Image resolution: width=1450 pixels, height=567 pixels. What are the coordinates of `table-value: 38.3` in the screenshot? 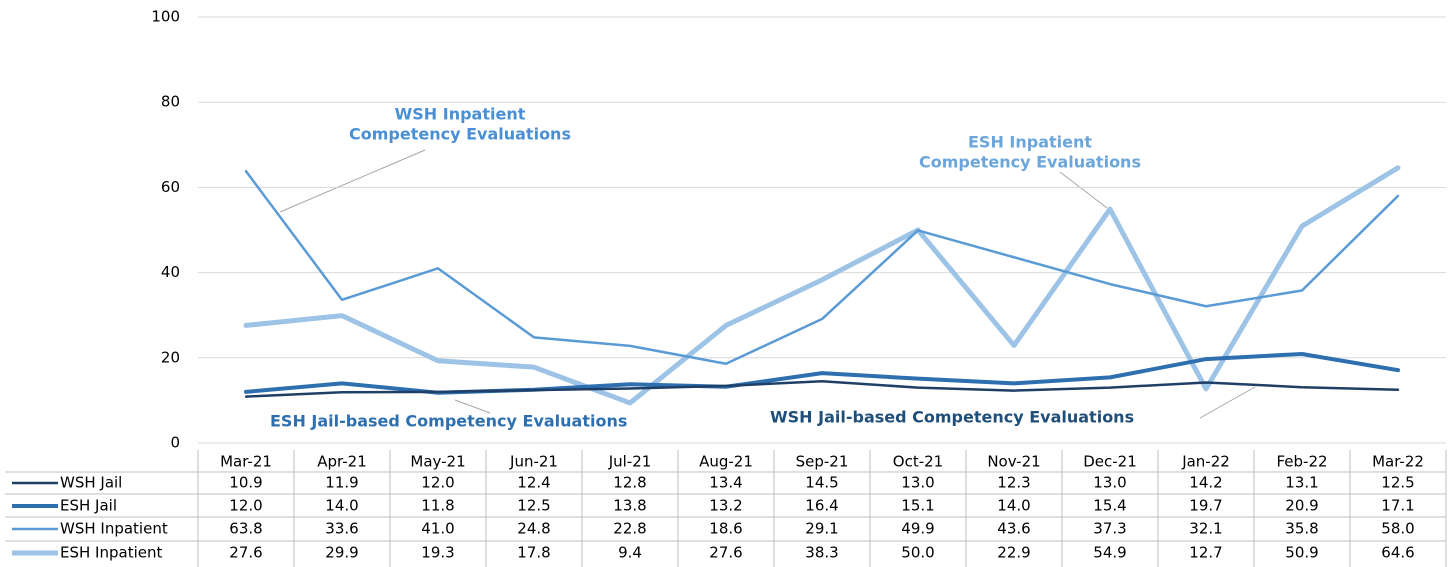 It's located at (821, 553).